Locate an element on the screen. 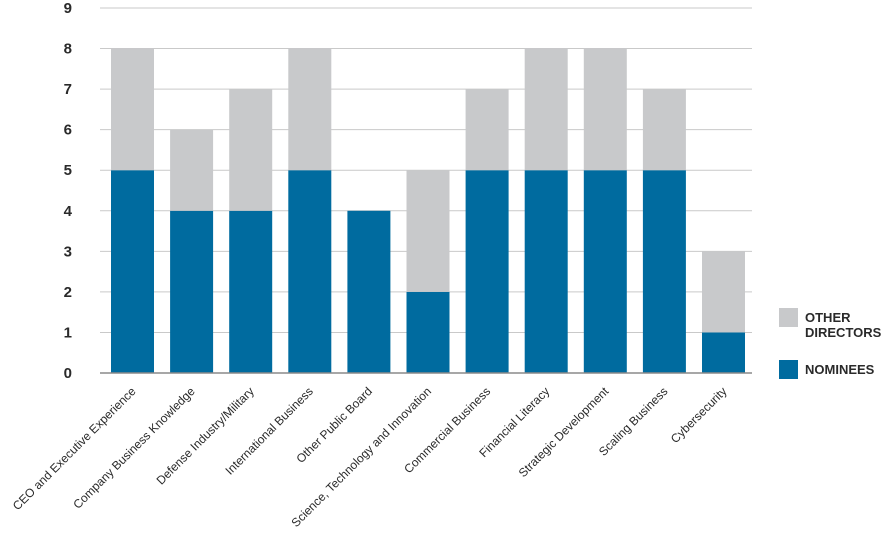 The width and height of the screenshot is (884, 542). legend-label-other-directors: OTHER DIRECTORS is located at coordinates (843, 325).